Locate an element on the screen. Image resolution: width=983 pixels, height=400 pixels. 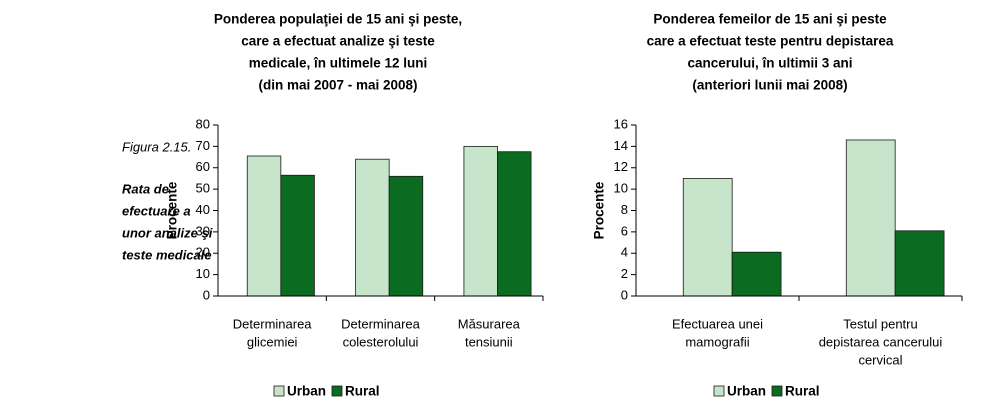
y-tick-label: 80 is located at coordinates (203, 123).